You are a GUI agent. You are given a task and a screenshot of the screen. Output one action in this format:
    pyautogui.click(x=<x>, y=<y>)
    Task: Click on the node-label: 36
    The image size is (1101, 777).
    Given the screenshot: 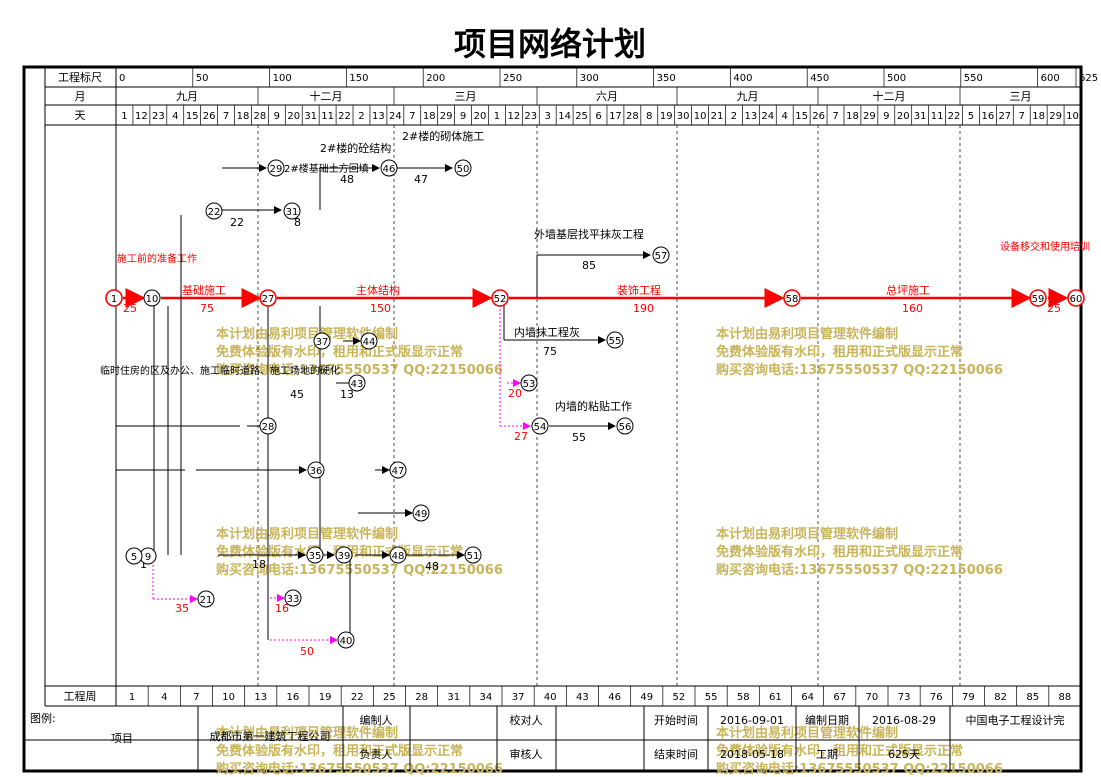 What is the action you would take?
    pyautogui.click(x=316, y=471)
    